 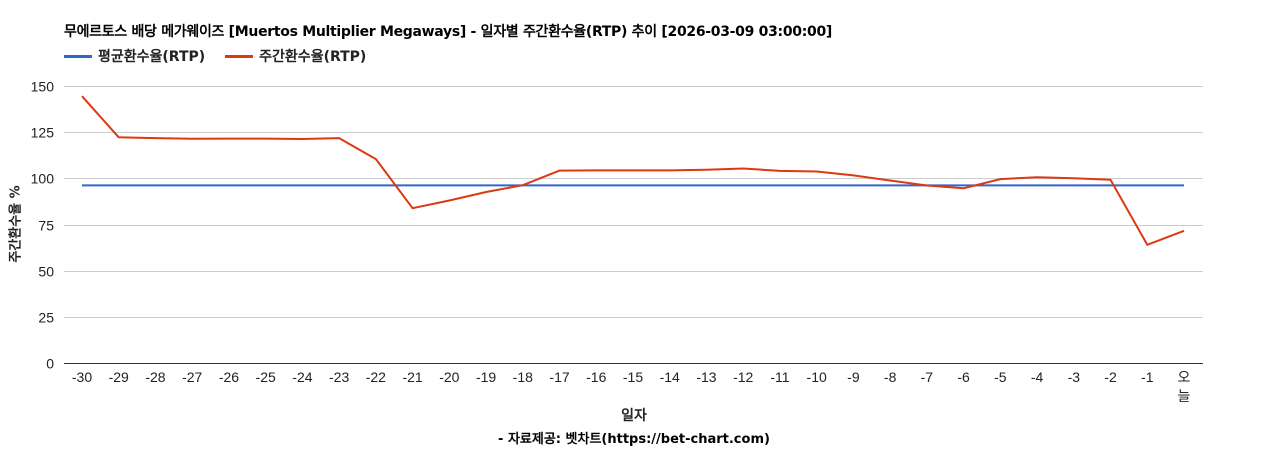 What do you see at coordinates (1184, 378) in the screenshot?
I see `x-tick-label: 오` at bounding box center [1184, 378].